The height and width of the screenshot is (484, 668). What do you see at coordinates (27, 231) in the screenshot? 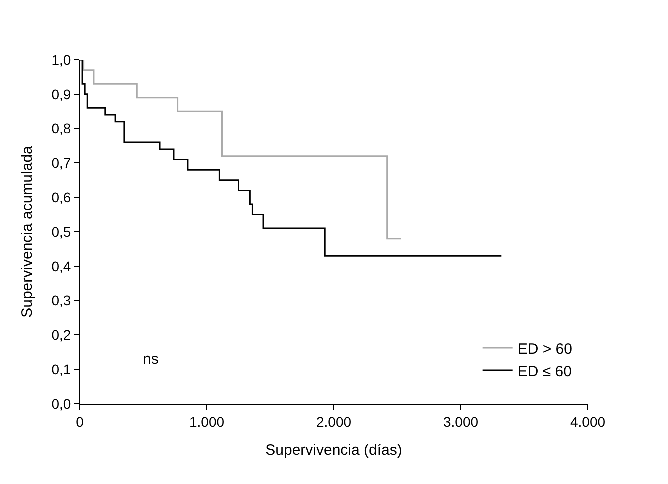
I see `y-axis-title: Supervivencia acumulada` at bounding box center [27, 231].